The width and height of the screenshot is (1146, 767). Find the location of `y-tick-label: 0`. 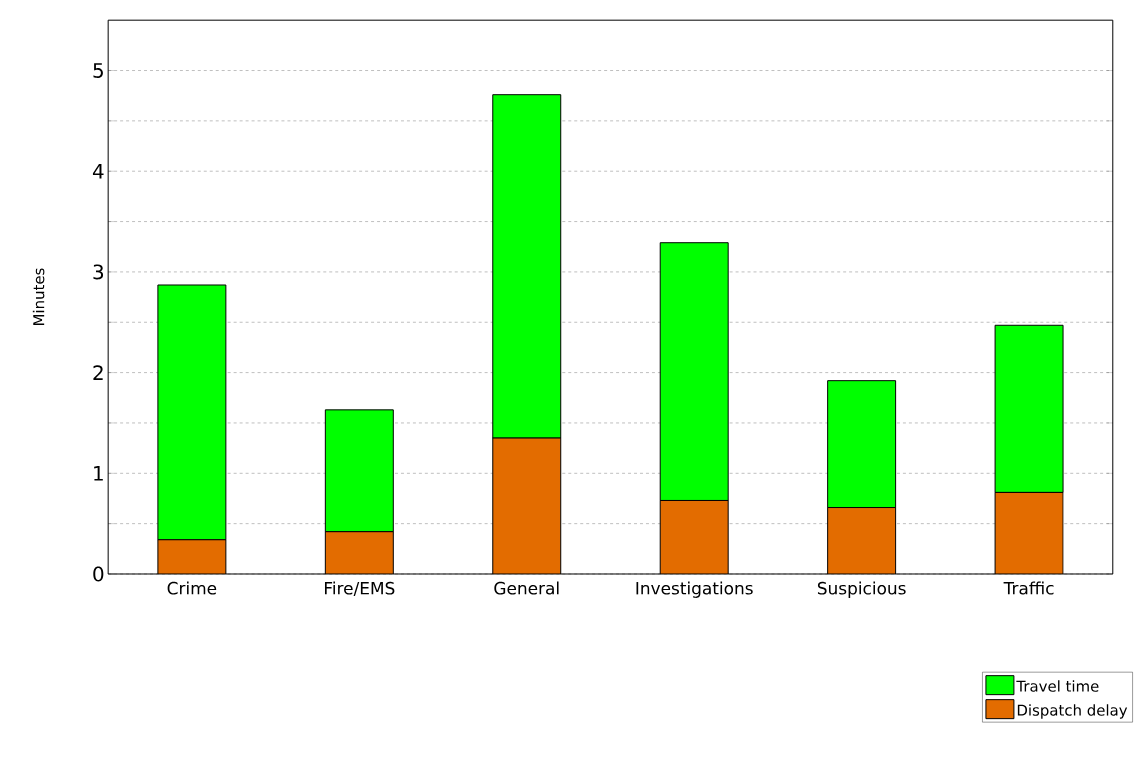

y-tick-label: 0 is located at coordinates (98, 574).